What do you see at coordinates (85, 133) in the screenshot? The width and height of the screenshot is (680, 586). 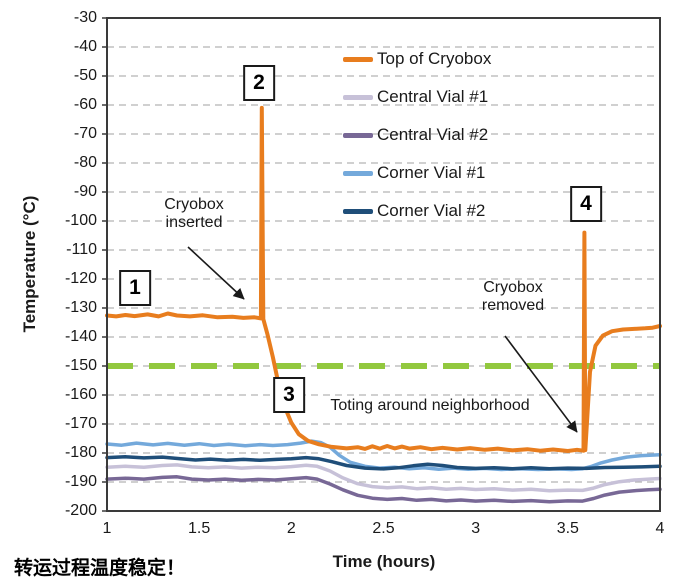 I see `y-tick-label: -70` at bounding box center [85, 133].